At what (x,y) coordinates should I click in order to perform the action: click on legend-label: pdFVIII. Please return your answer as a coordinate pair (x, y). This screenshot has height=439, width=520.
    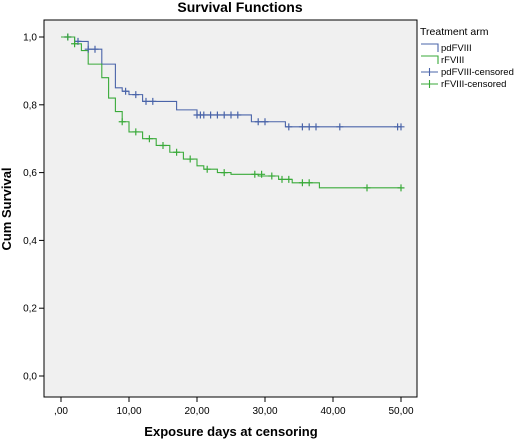
    Looking at the image, I should click on (456, 48).